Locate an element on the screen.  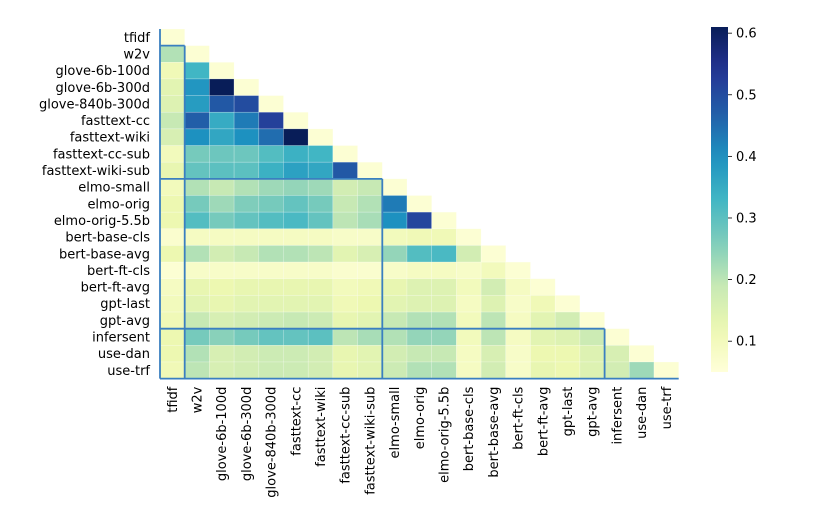
x-tick-label: use-trf is located at coordinates (667, 407).